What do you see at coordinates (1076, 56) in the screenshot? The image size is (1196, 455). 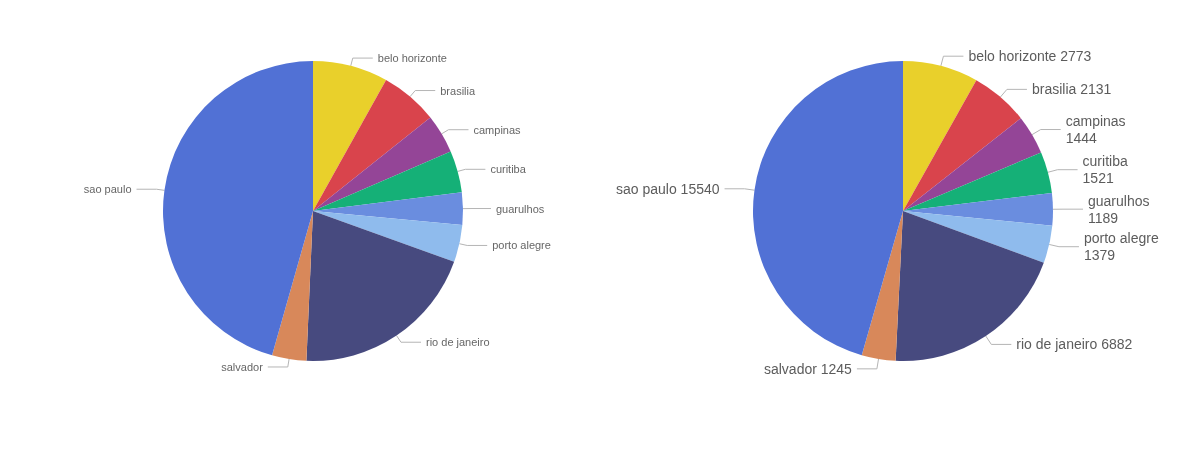 I see `data-label: 2773` at bounding box center [1076, 56].